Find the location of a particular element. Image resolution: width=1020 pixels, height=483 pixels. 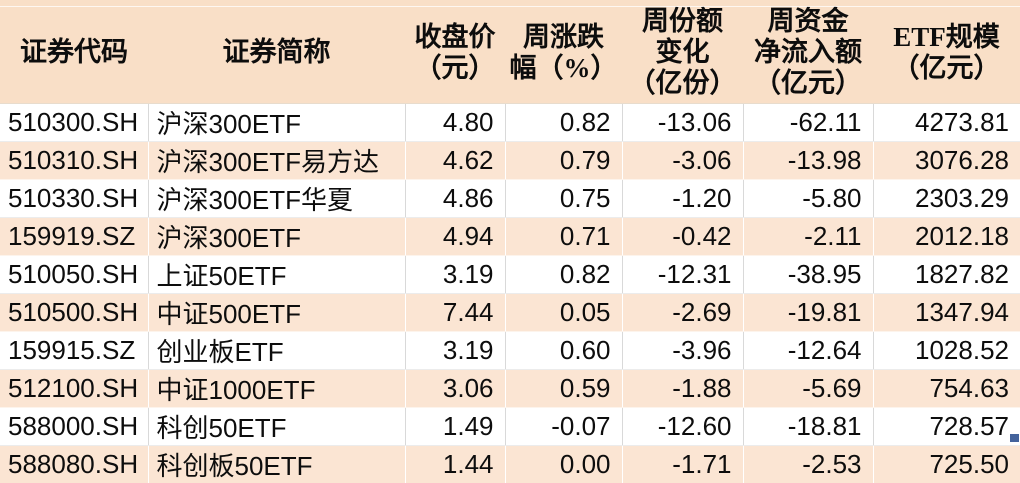

cell-close_price: 4.94 is located at coordinates (455, 237).